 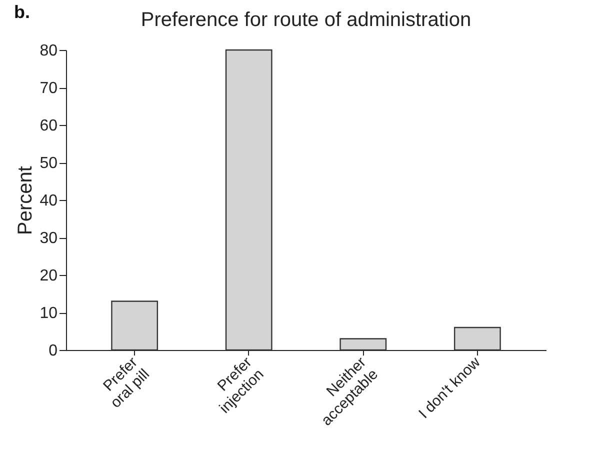 I want to click on y-tick-label: 40, so click(x=49, y=201).